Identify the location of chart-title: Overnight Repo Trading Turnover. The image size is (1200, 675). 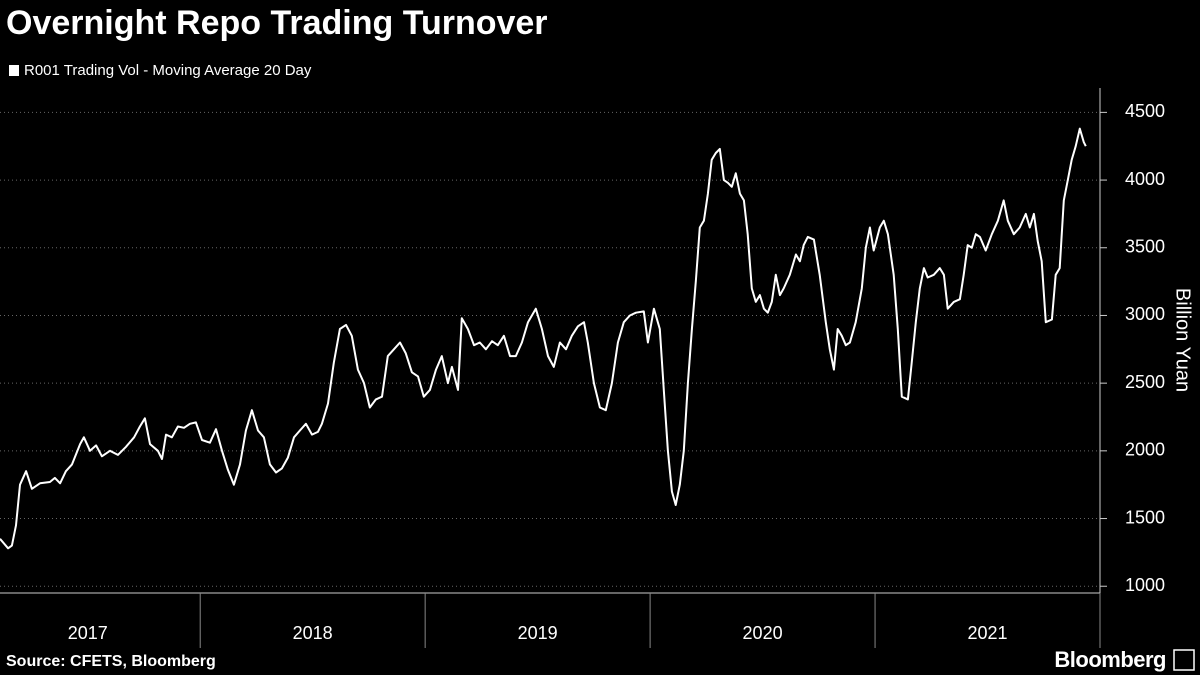
(277, 23).